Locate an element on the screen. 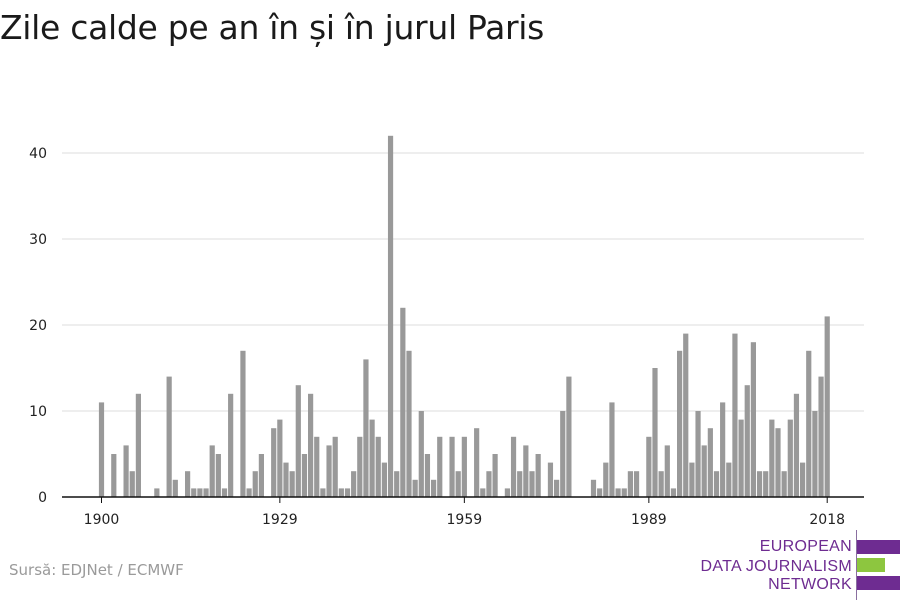  bar-1900 is located at coordinates (101, 449).